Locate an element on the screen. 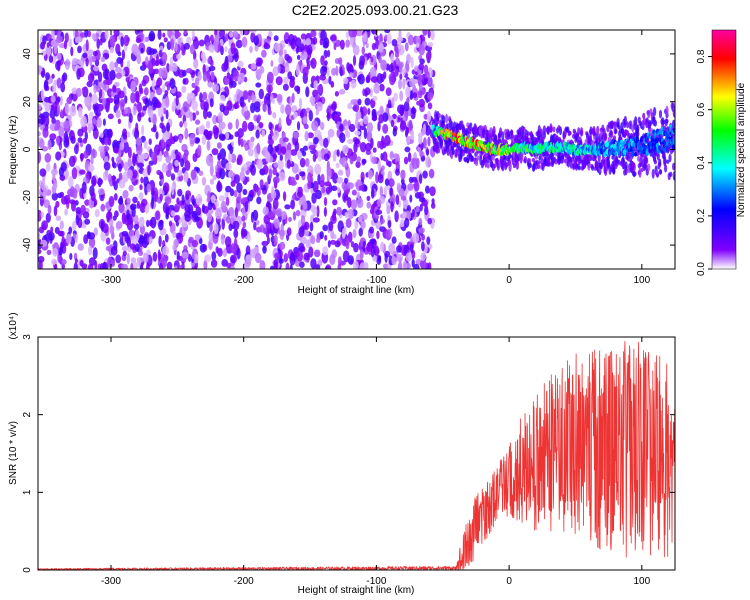 This screenshot has height=600, width=750. snr-xtick-label: 0 is located at coordinates (509, 581).